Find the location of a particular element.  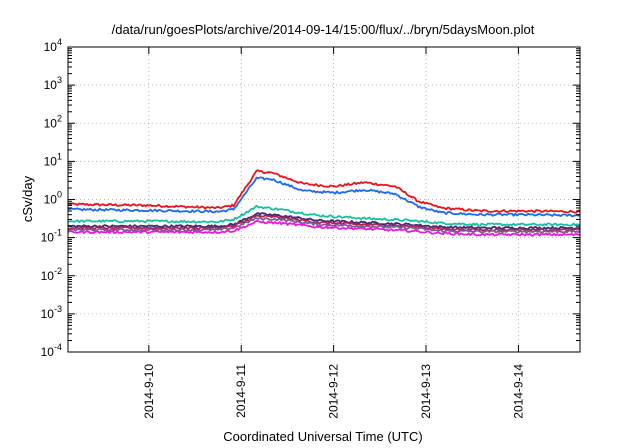

y-tick-label: 10³ is located at coordinates (53, 83).